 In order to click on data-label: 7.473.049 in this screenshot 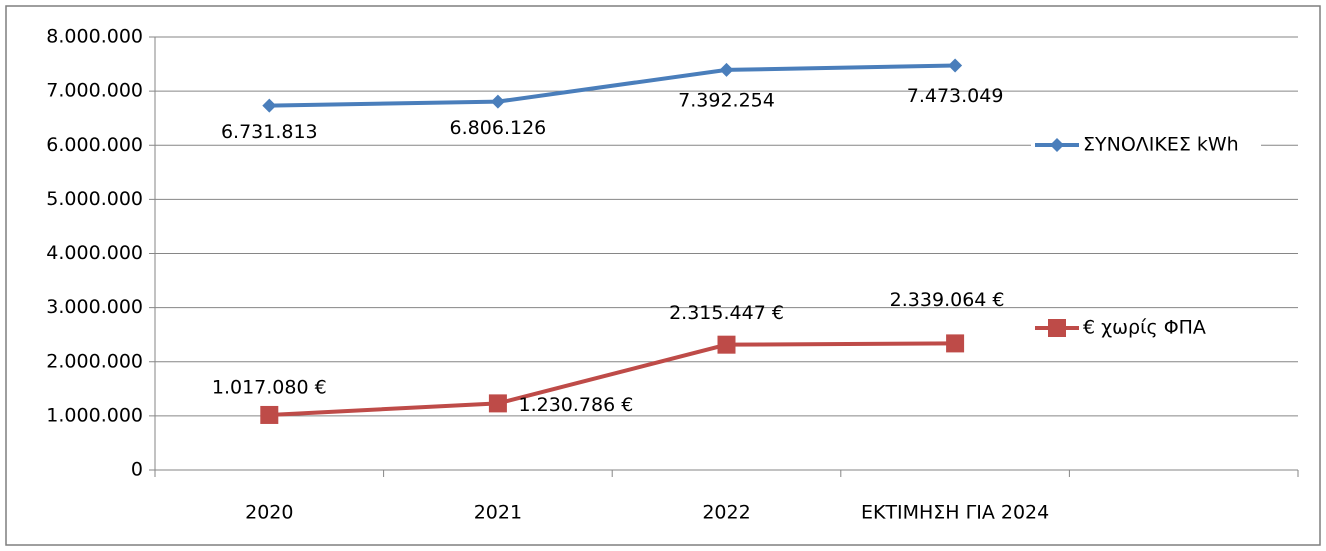, I will do `click(955, 96)`.